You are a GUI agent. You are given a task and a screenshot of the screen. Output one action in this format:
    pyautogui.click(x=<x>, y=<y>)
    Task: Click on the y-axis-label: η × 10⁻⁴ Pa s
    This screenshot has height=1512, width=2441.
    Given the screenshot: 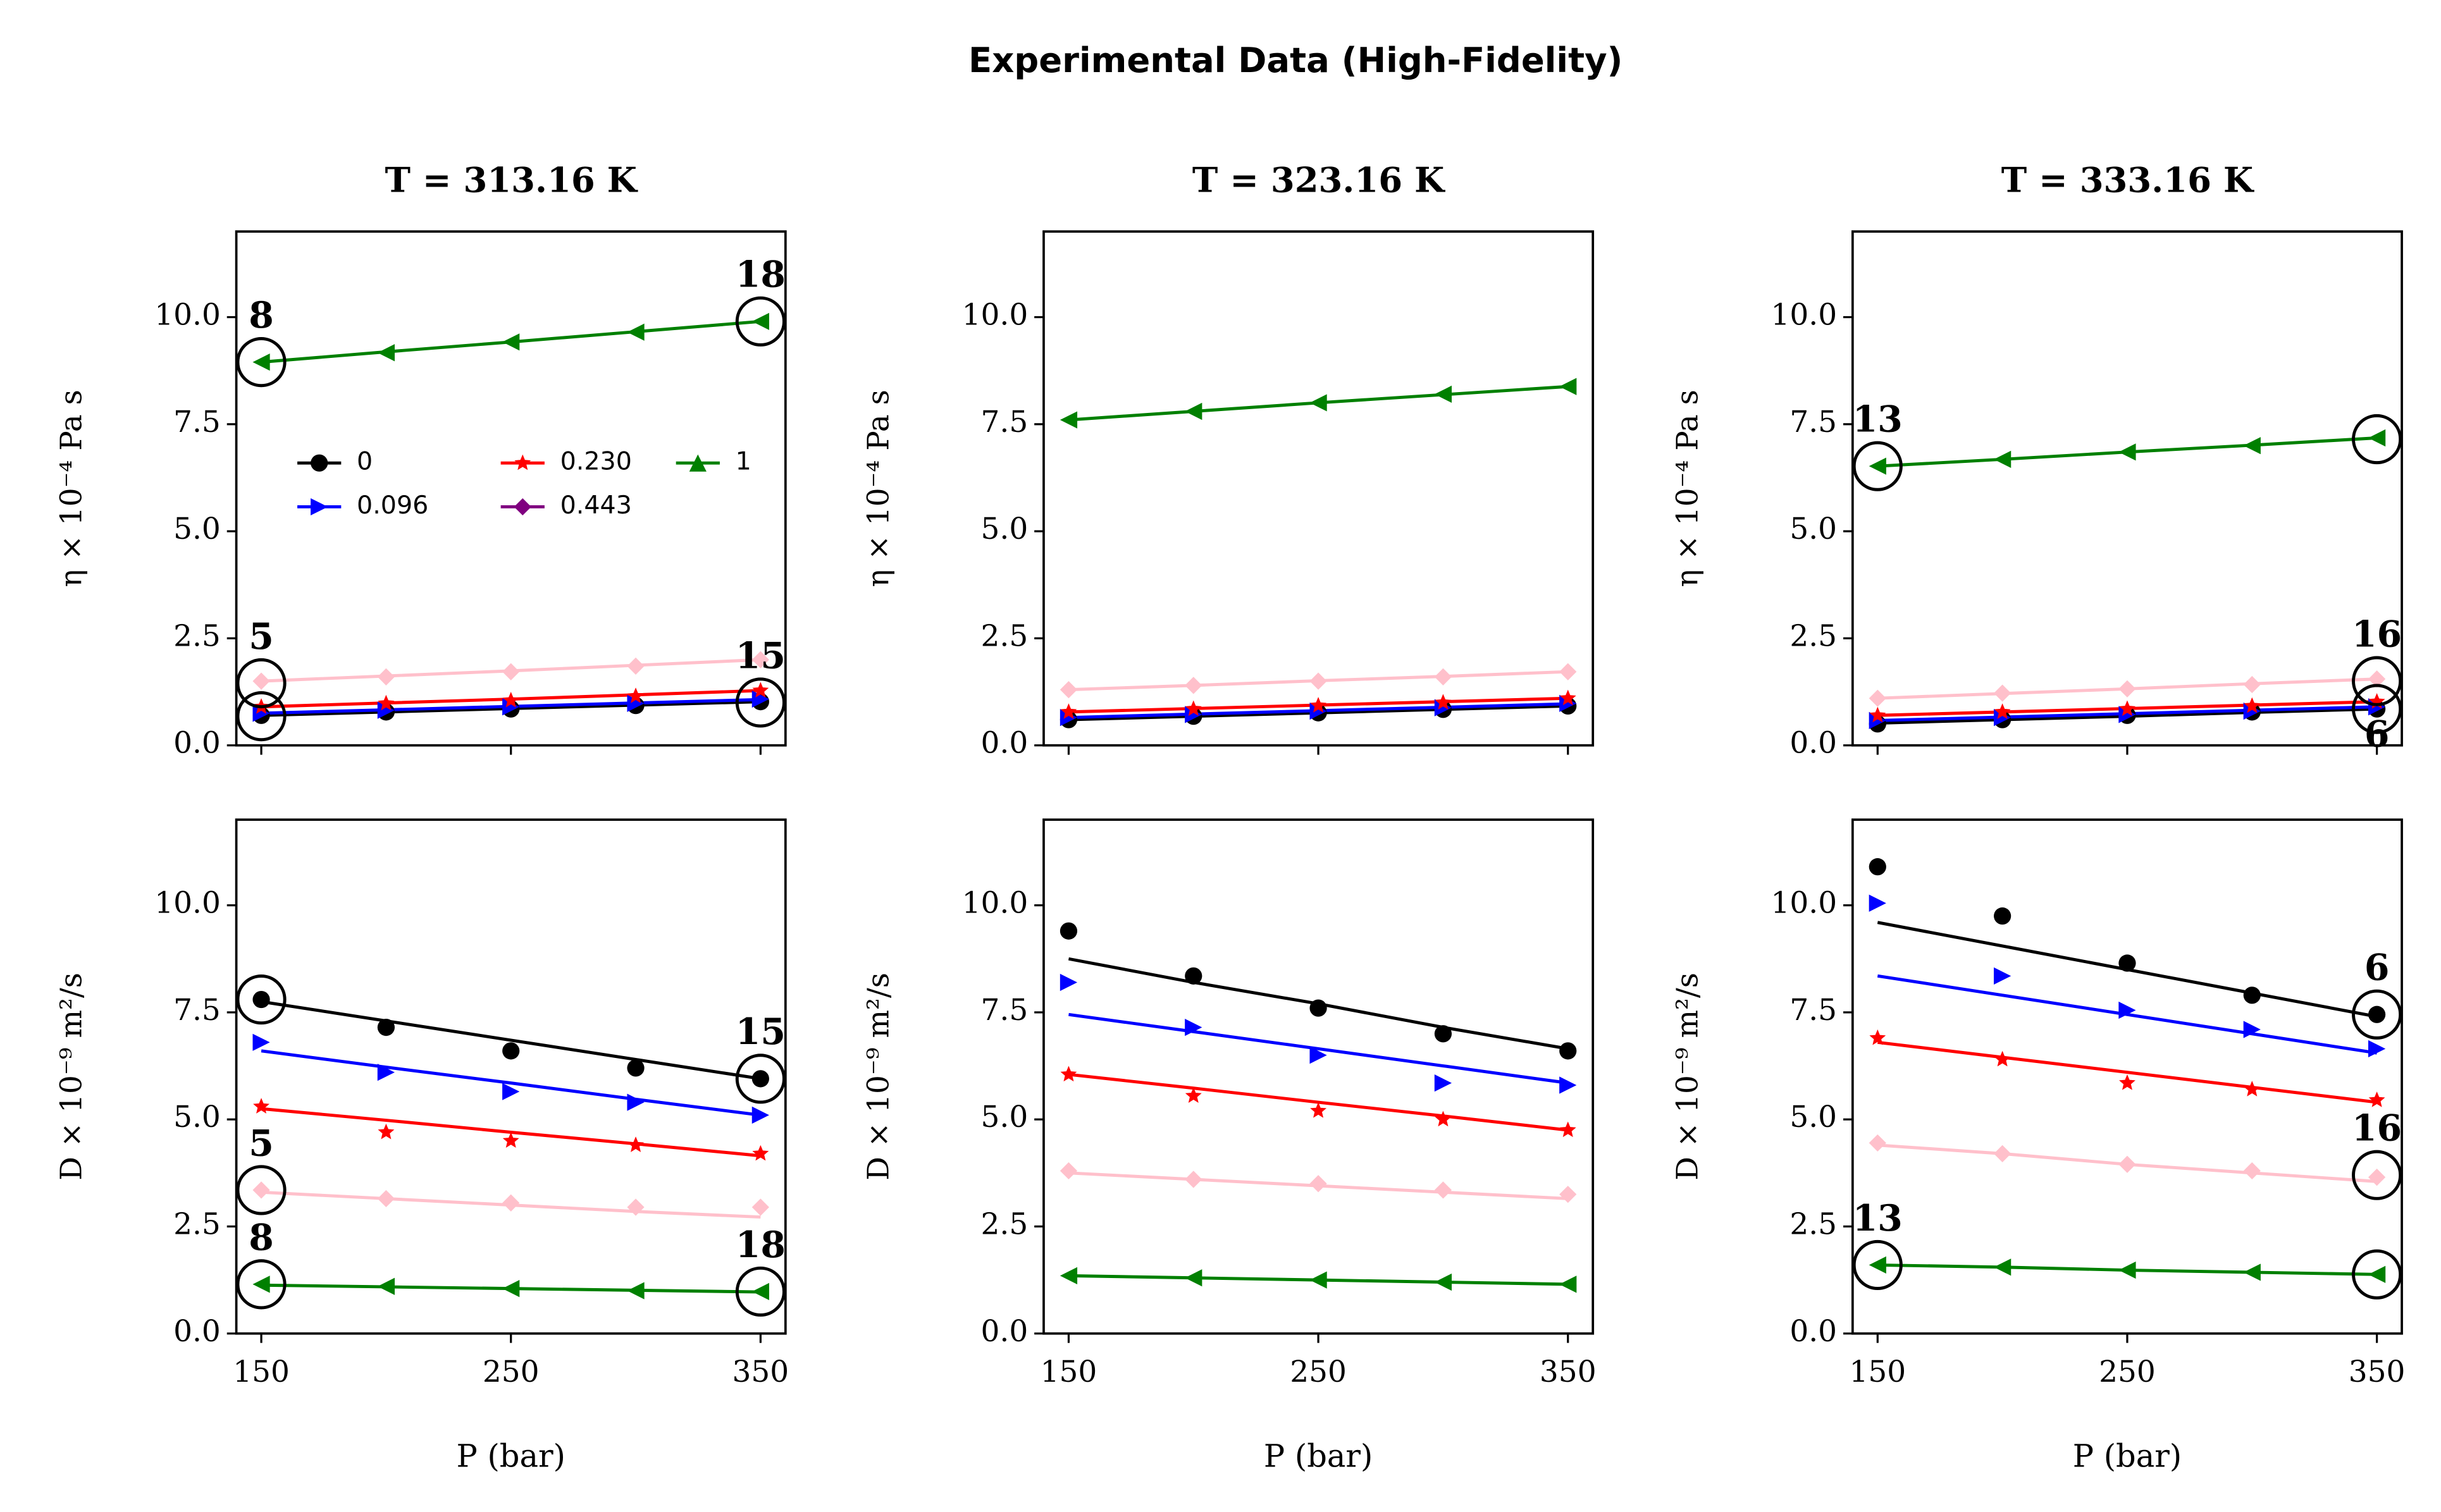 What is the action you would take?
    pyautogui.click(x=879, y=488)
    